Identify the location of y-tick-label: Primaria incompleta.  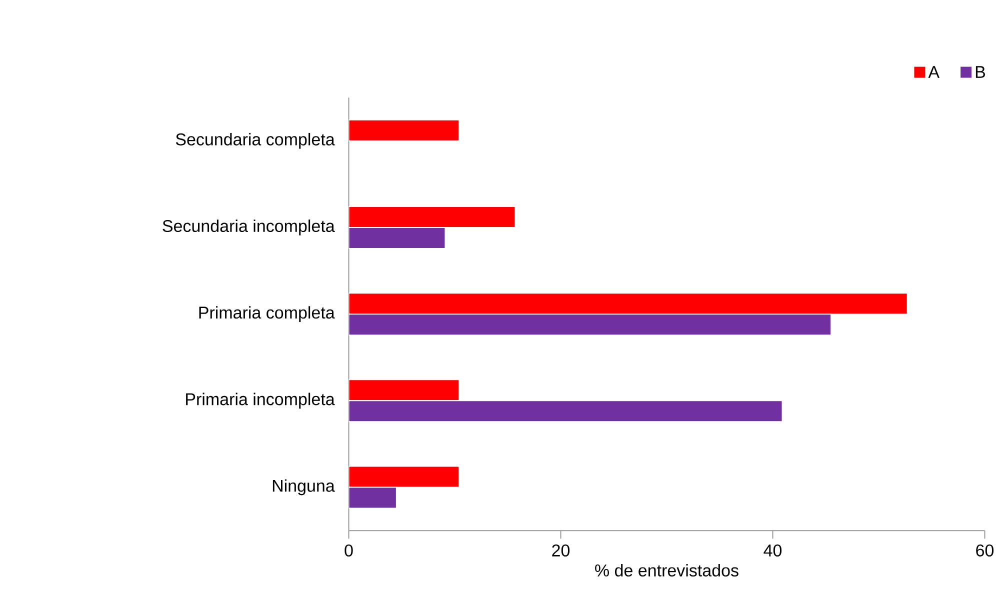
(260, 400).